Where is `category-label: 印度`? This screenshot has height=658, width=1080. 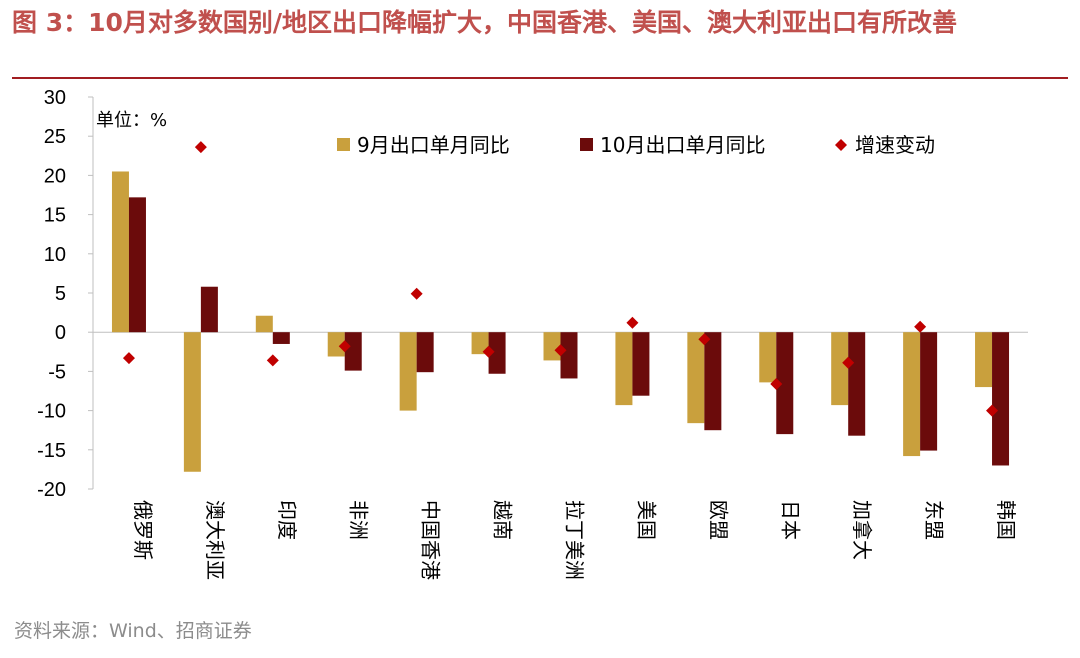 category-label: 印度 is located at coordinates (287, 520).